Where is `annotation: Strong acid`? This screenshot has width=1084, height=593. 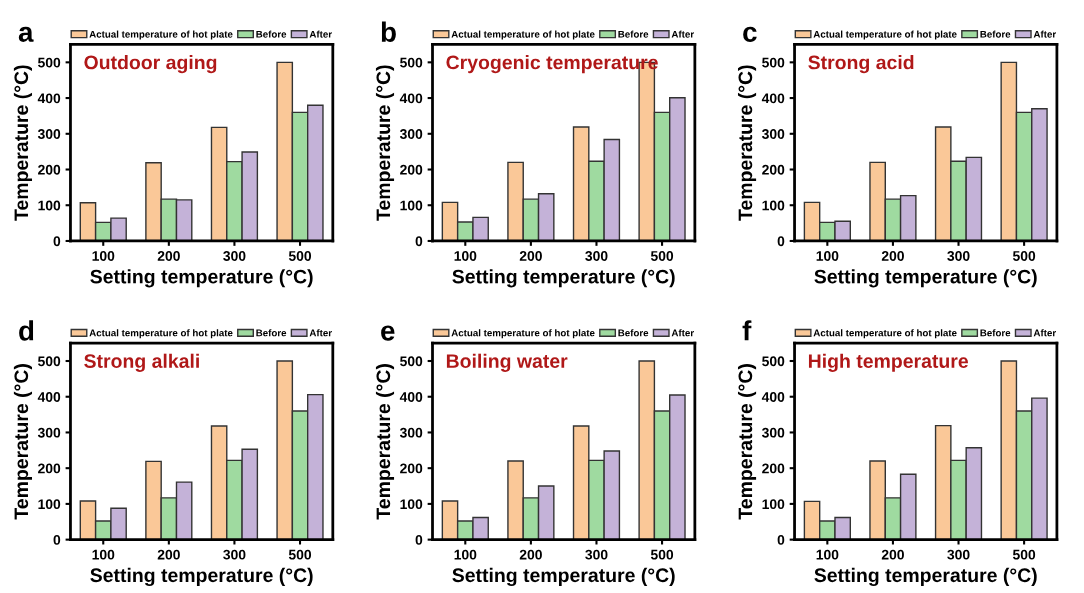 annotation: Strong acid is located at coordinates (861, 64).